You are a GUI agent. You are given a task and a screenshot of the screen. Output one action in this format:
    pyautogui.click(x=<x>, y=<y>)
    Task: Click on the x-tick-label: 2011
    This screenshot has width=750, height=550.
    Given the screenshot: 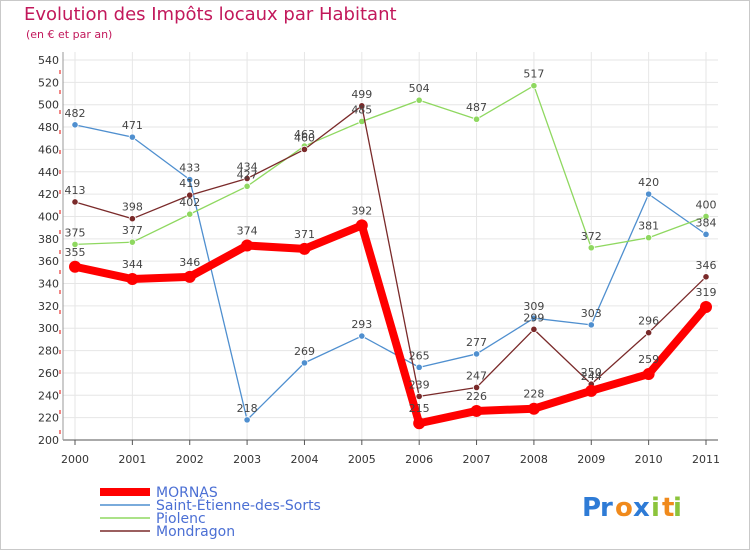 What is the action you would take?
    pyautogui.click(x=706, y=459)
    